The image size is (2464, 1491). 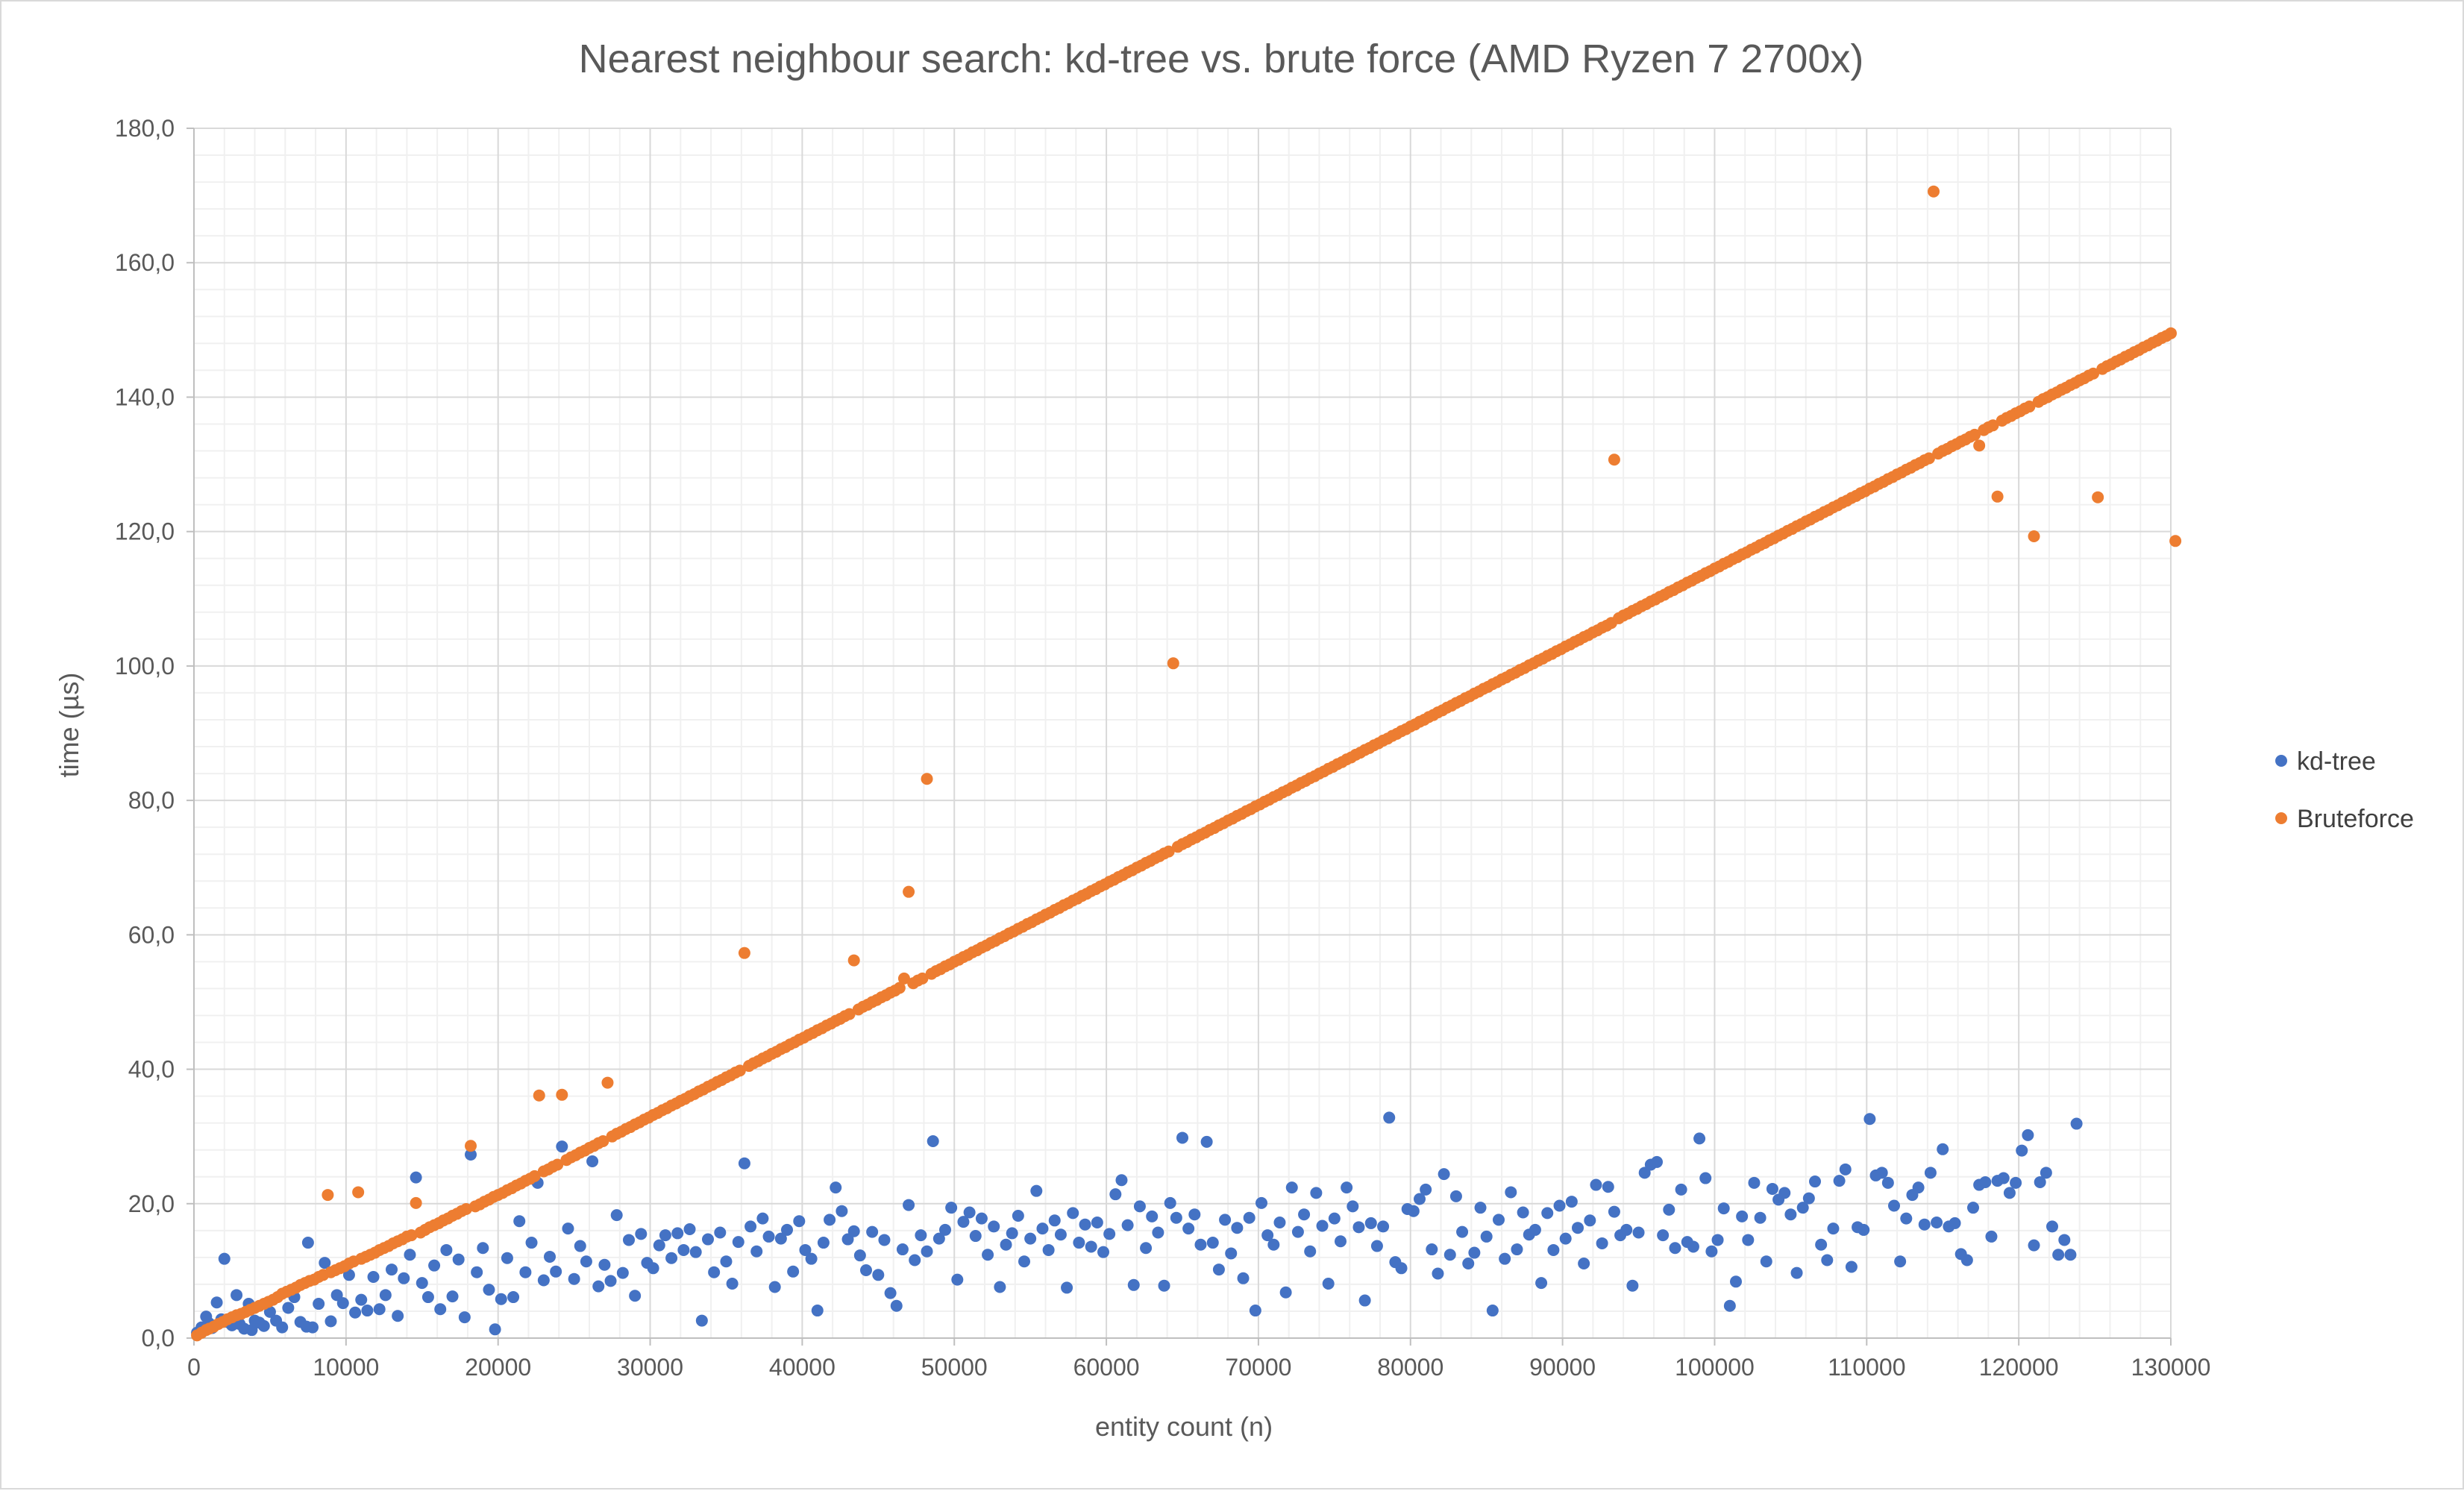 What do you see at coordinates (1866, 1367) in the screenshot?
I see `x-tick-label: 110000` at bounding box center [1866, 1367].